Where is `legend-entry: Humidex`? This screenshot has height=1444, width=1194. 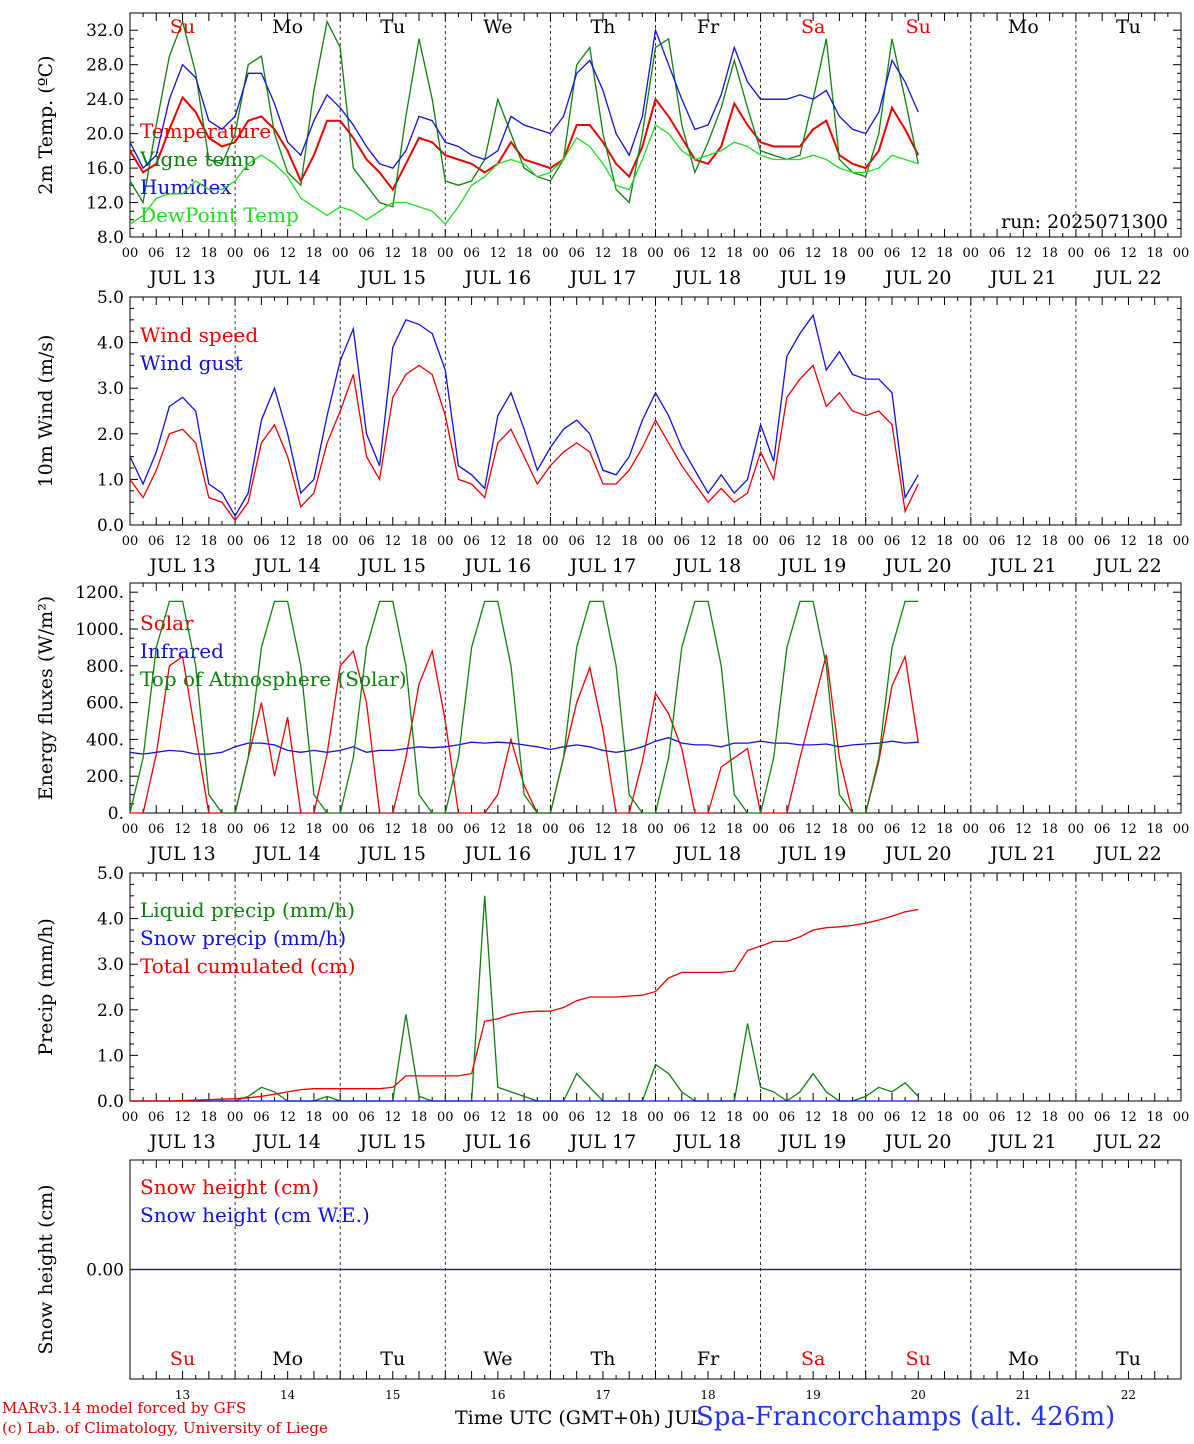 legend-entry: Humidex is located at coordinates (186, 187).